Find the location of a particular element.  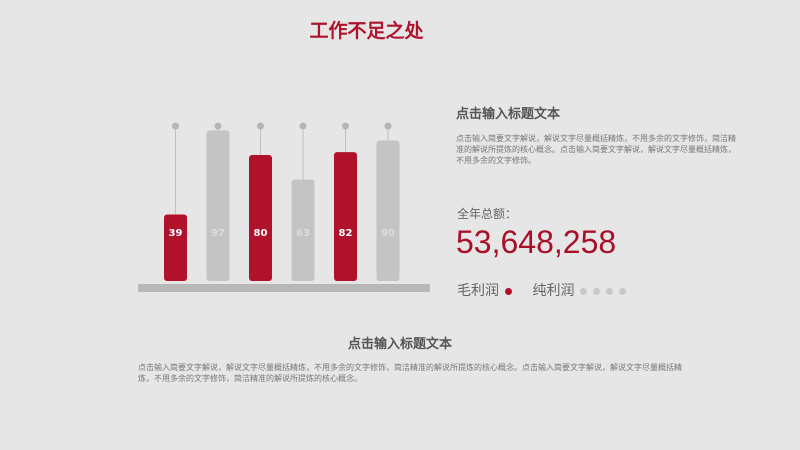

bottom-heading: 点击输入标题文本 is located at coordinates (399, 344).